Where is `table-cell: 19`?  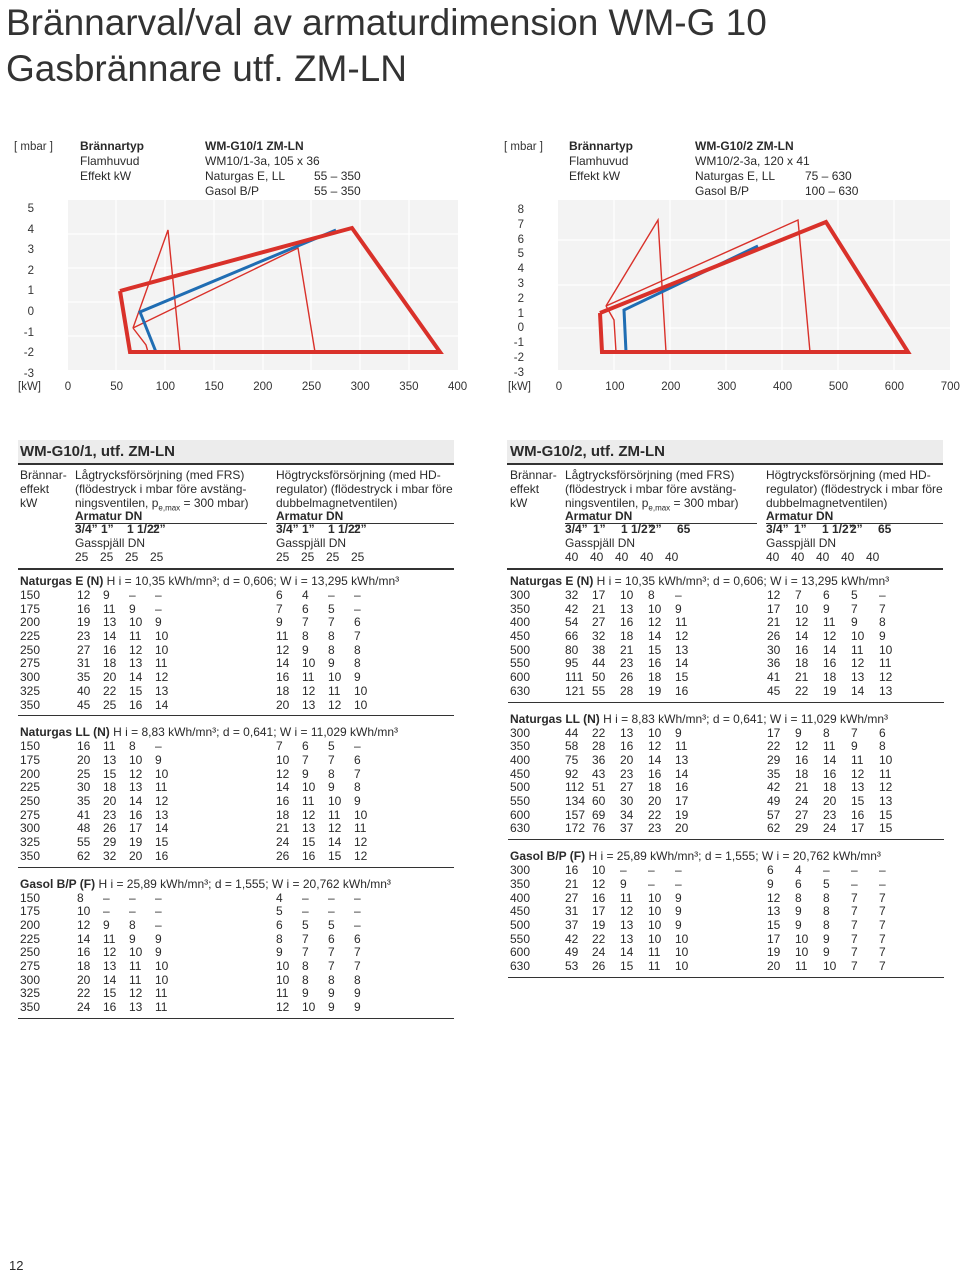
table-cell: 19 is located at coordinates (655, 690).